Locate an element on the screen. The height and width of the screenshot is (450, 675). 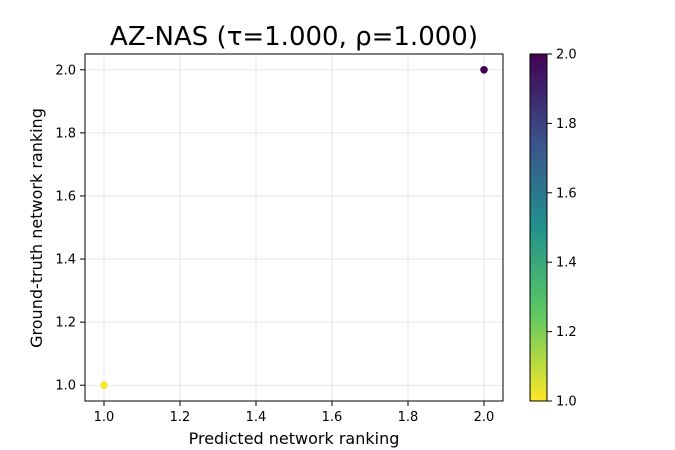
y-tick-label: 1.6 is located at coordinates (65, 196).